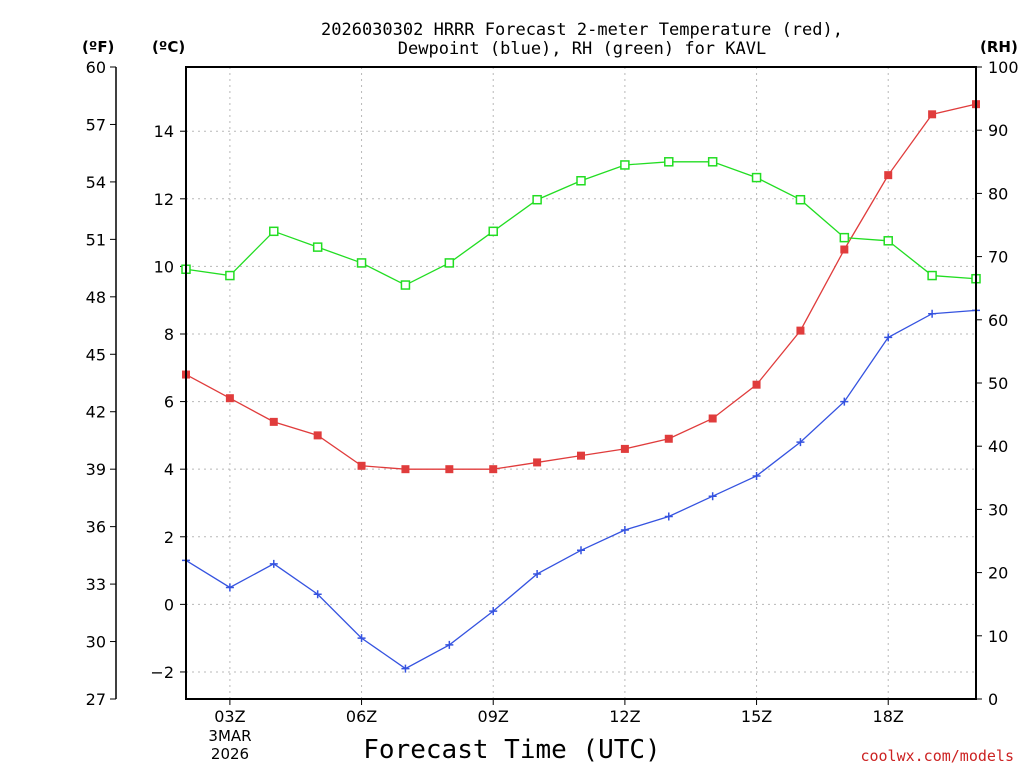  What do you see at coordinates (1003, 67) in the screenshot?
I see `rh-tick-label: 100` at bounding box center [1003, 67].